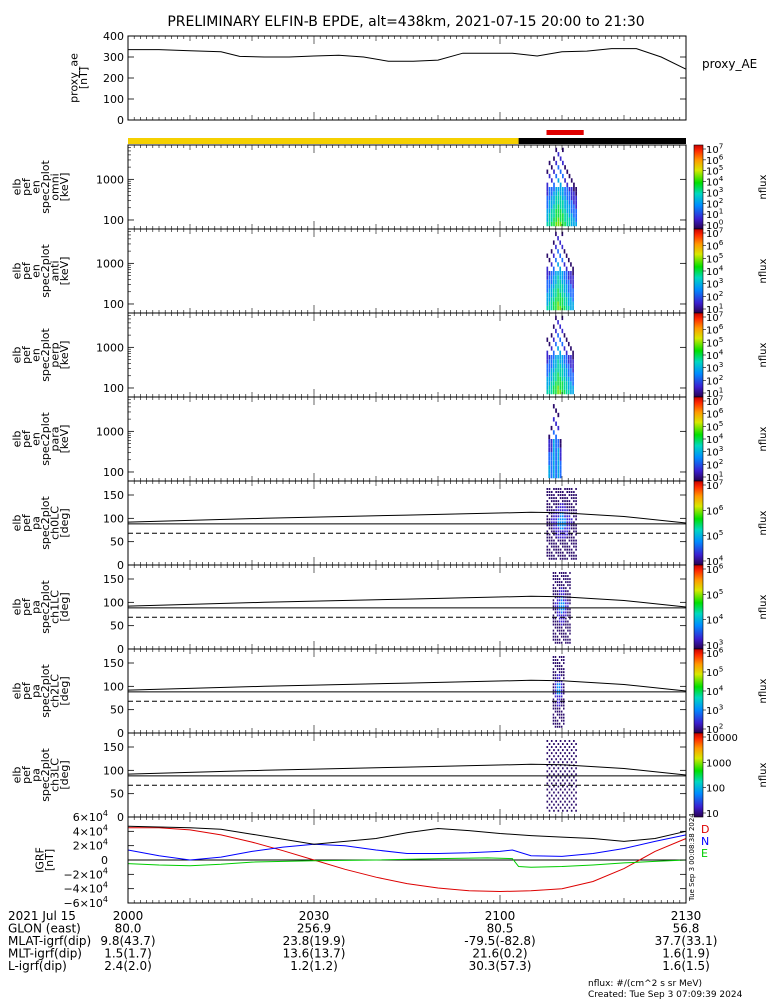  I want to click on y-tick-label: −2×104, so click(85, 873).